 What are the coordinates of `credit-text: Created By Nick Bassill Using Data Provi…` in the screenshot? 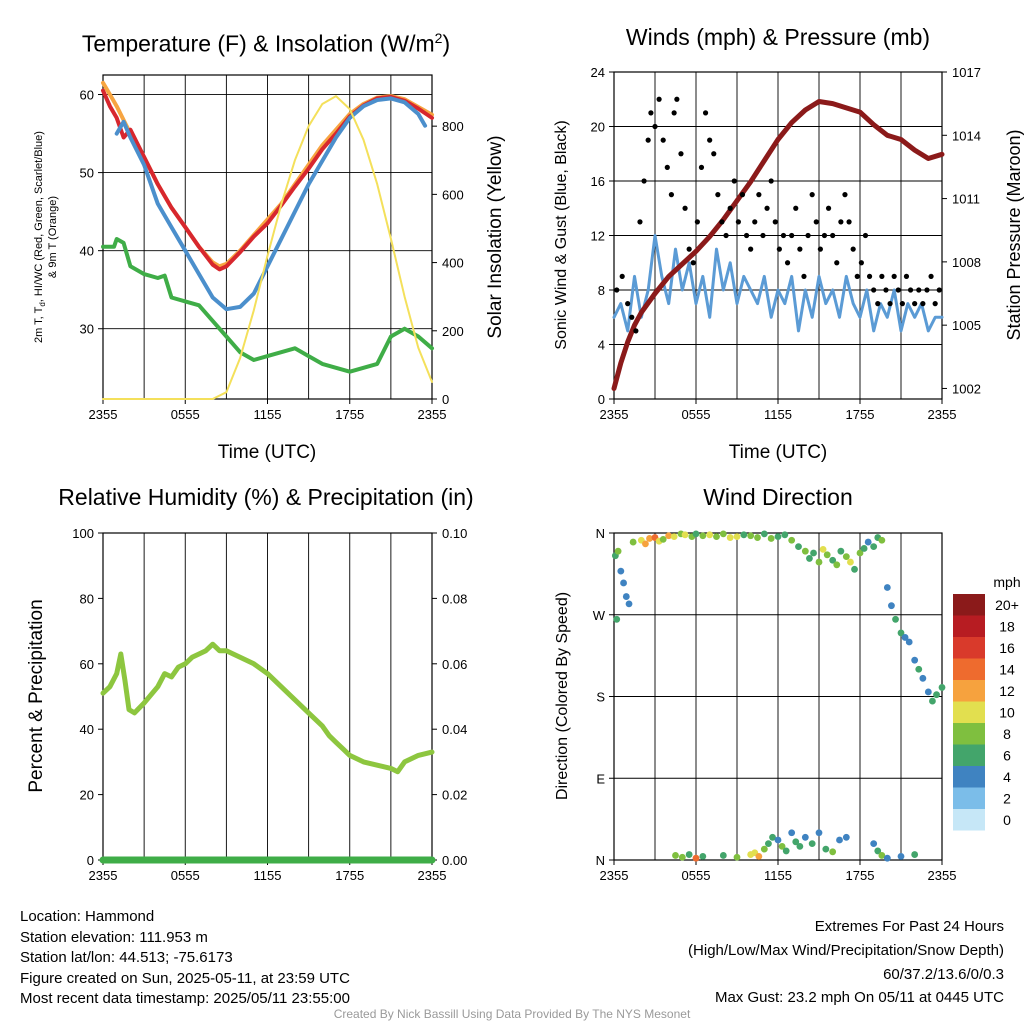 It's located at (512, 1014).